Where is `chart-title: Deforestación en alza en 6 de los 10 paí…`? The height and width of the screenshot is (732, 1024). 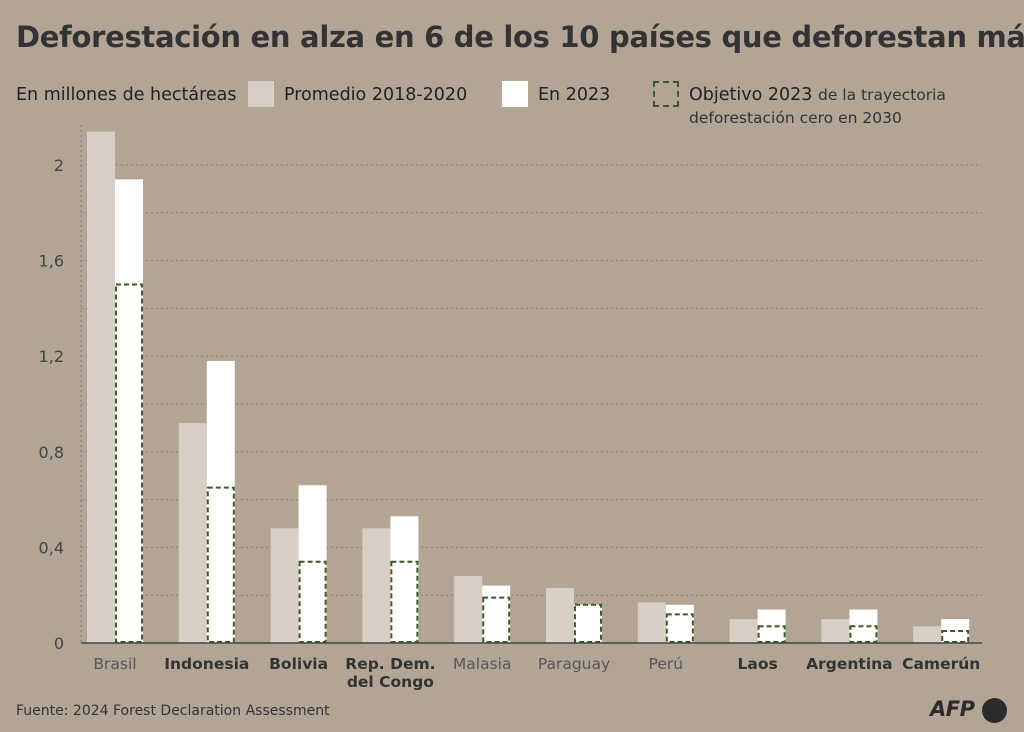 chart-title: Deforestación en alza en 6 de los 10 paí… is located at coordinates (520, 37).